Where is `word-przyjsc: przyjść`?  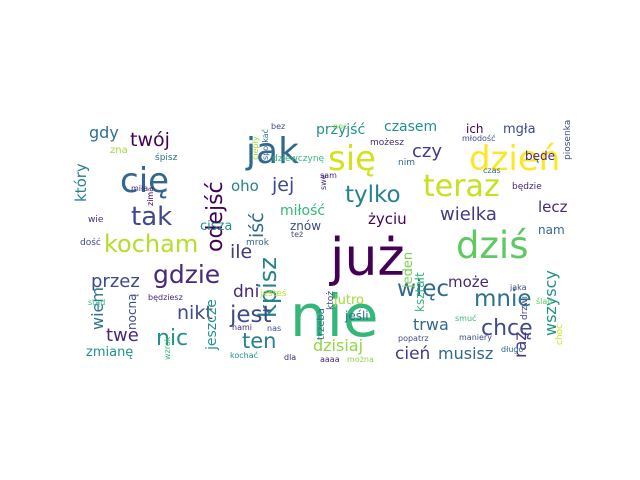
word-przyjsc: przyjść is located at coordinates (340, 130).